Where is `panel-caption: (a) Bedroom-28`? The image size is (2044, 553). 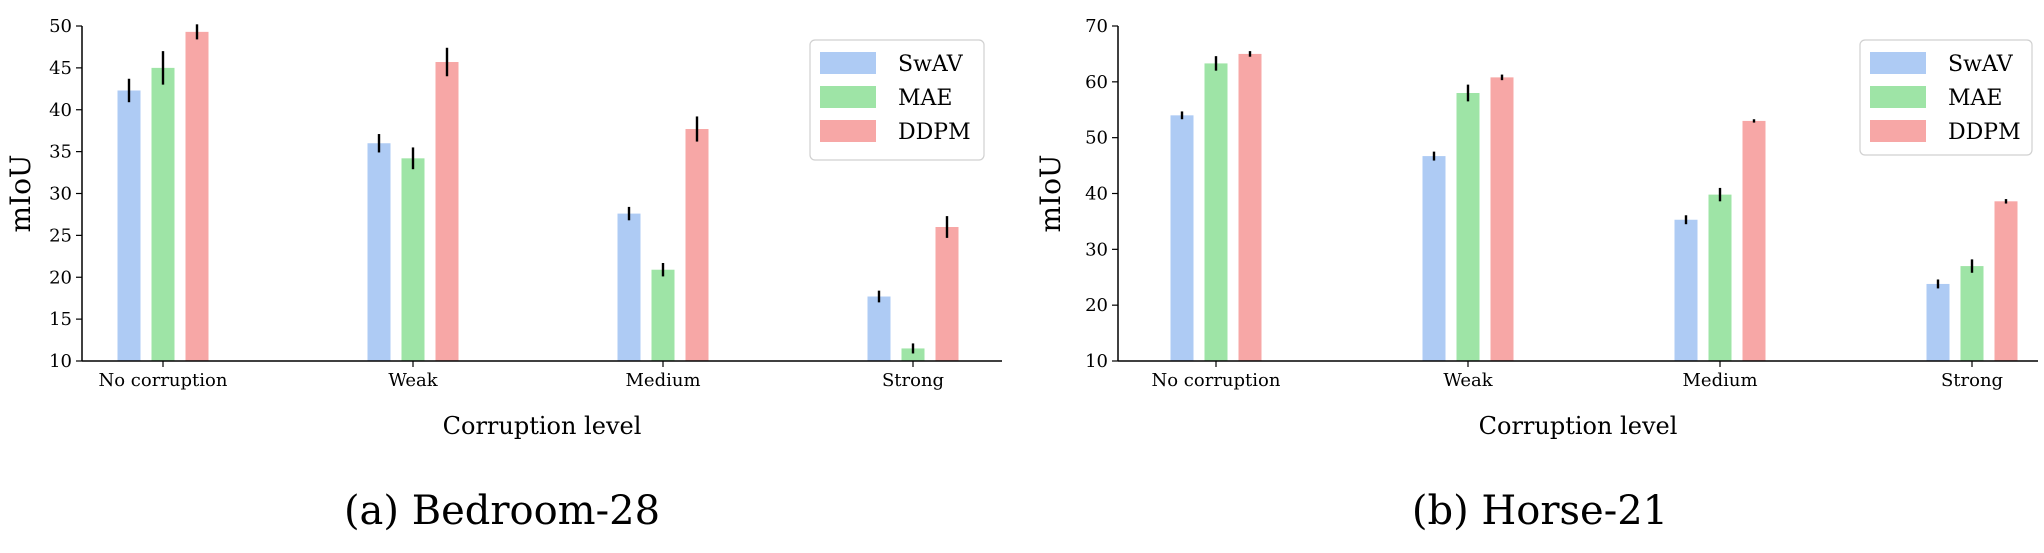 panel-caption: (a) Bedroom-28 is located at coordinates (502, 511).